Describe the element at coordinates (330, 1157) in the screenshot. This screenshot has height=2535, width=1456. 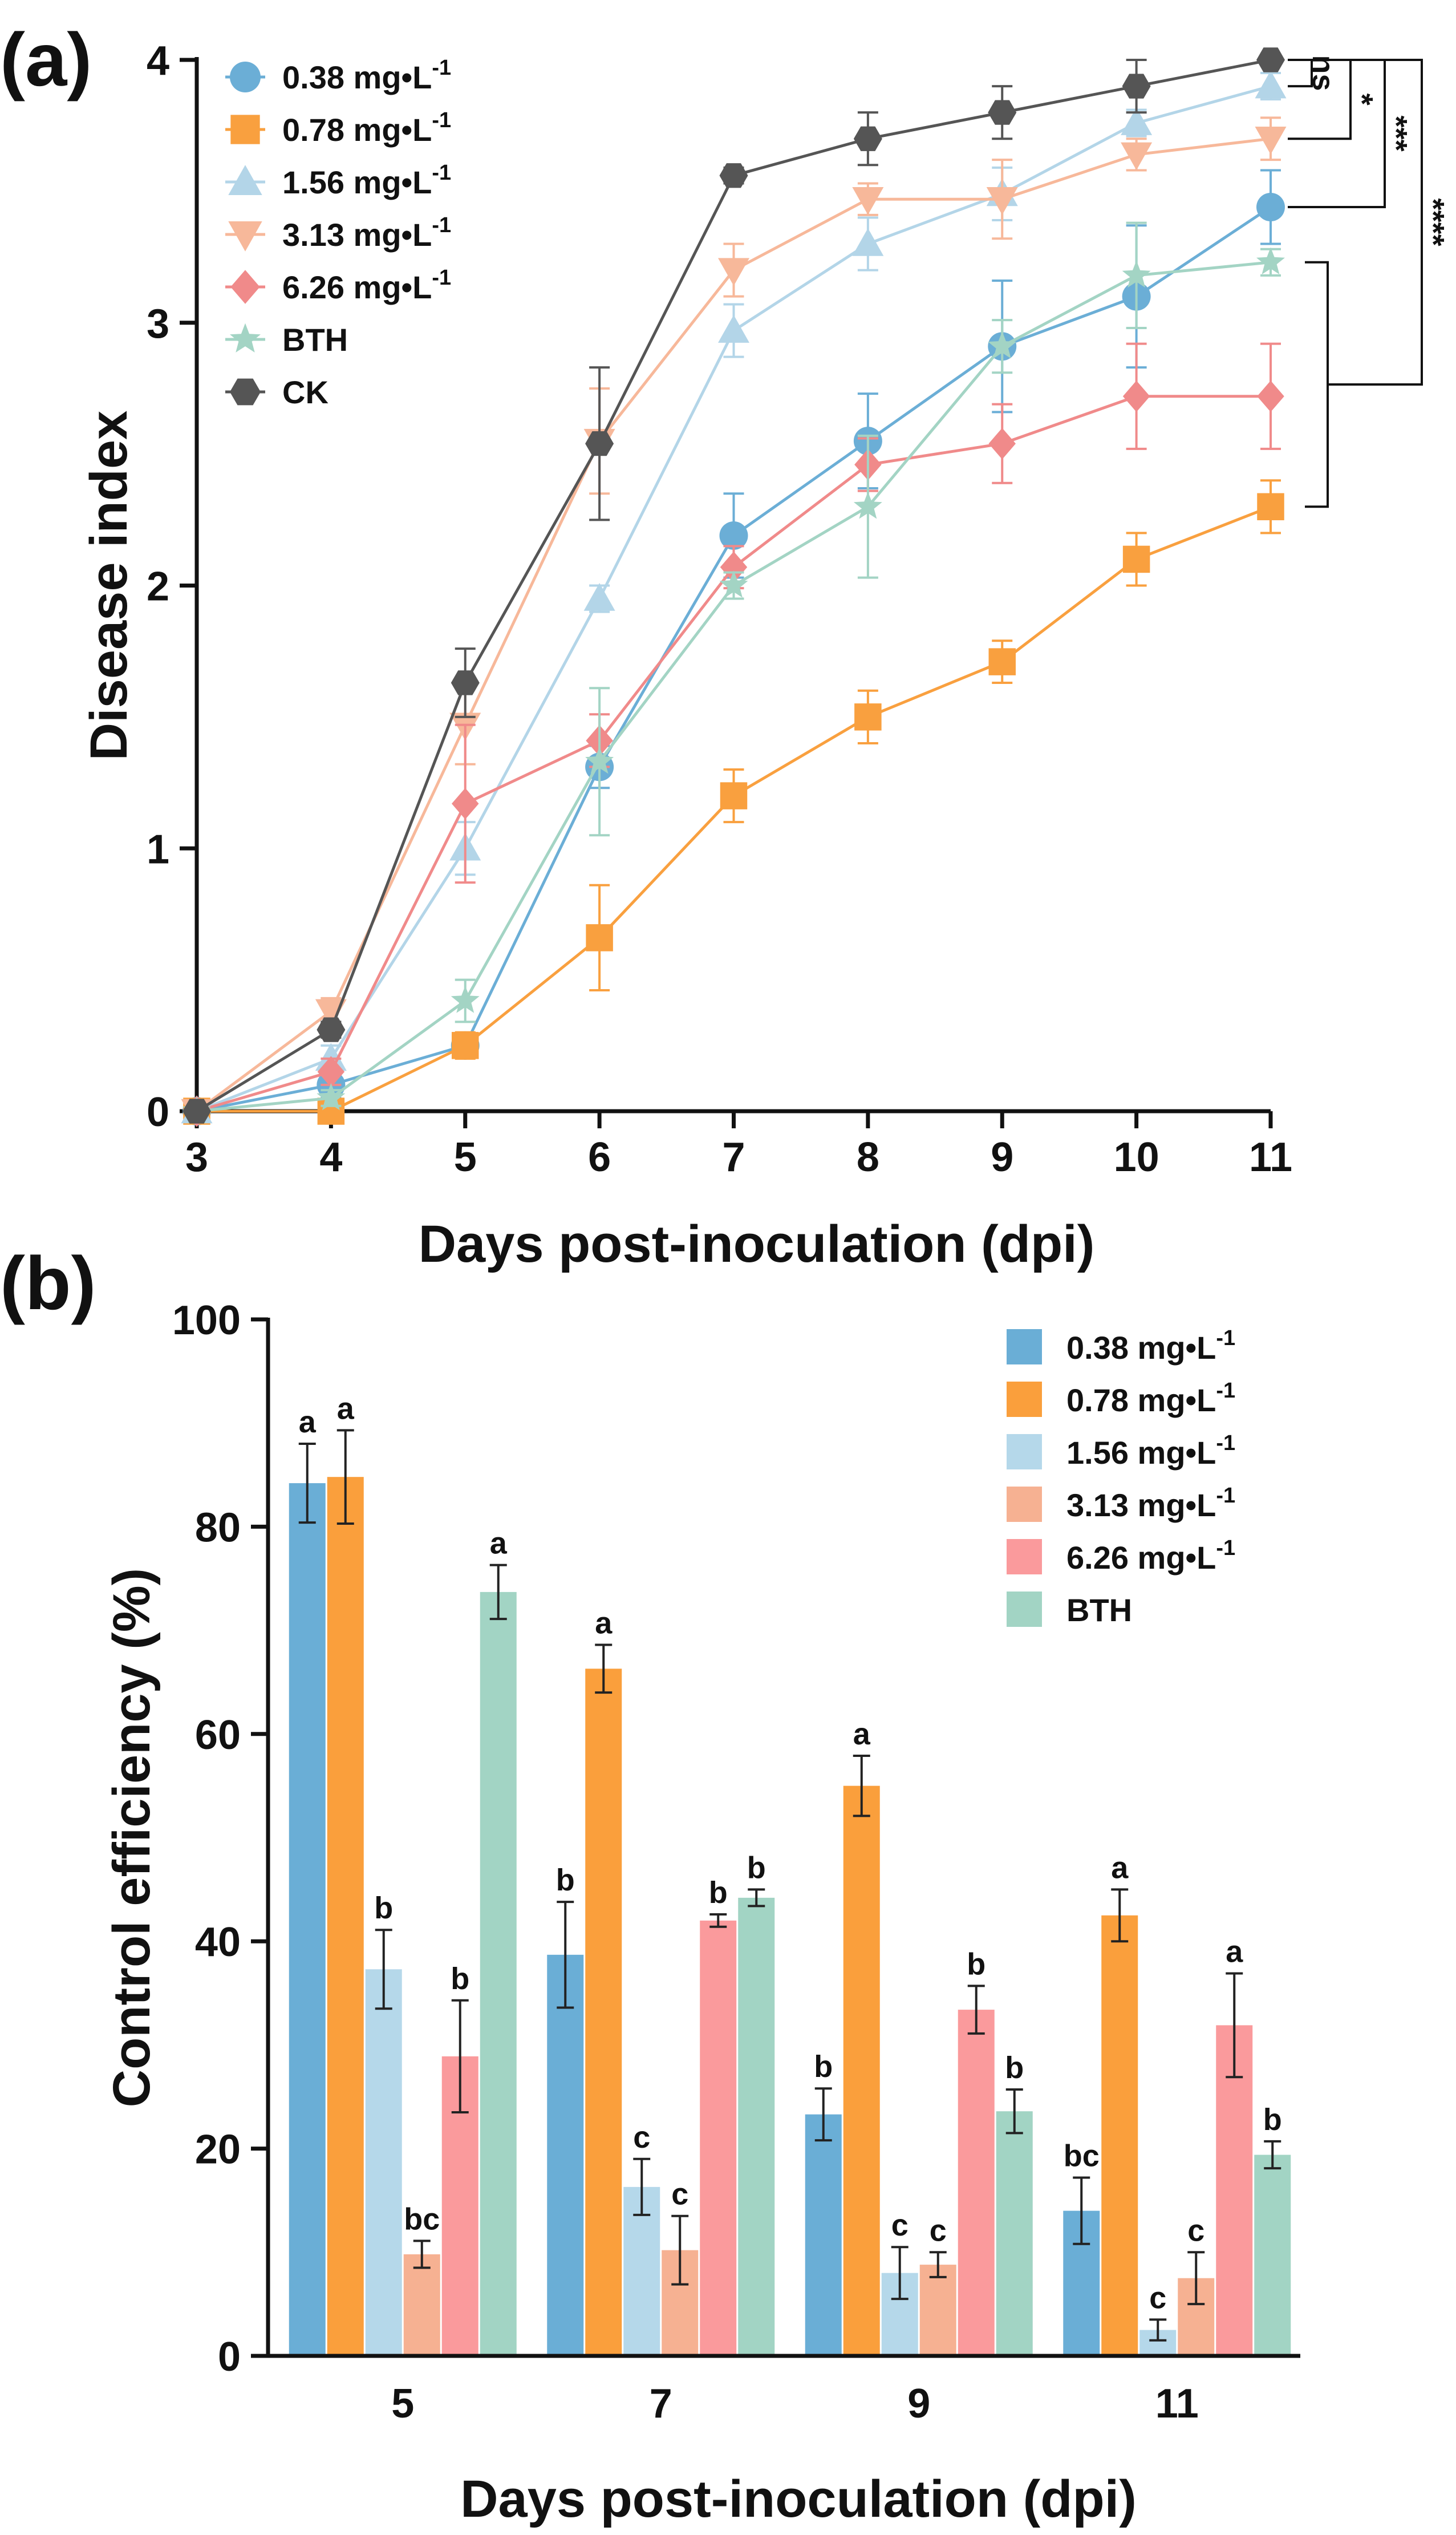
I see `panel-a-x-tick-label: 4` at that location.